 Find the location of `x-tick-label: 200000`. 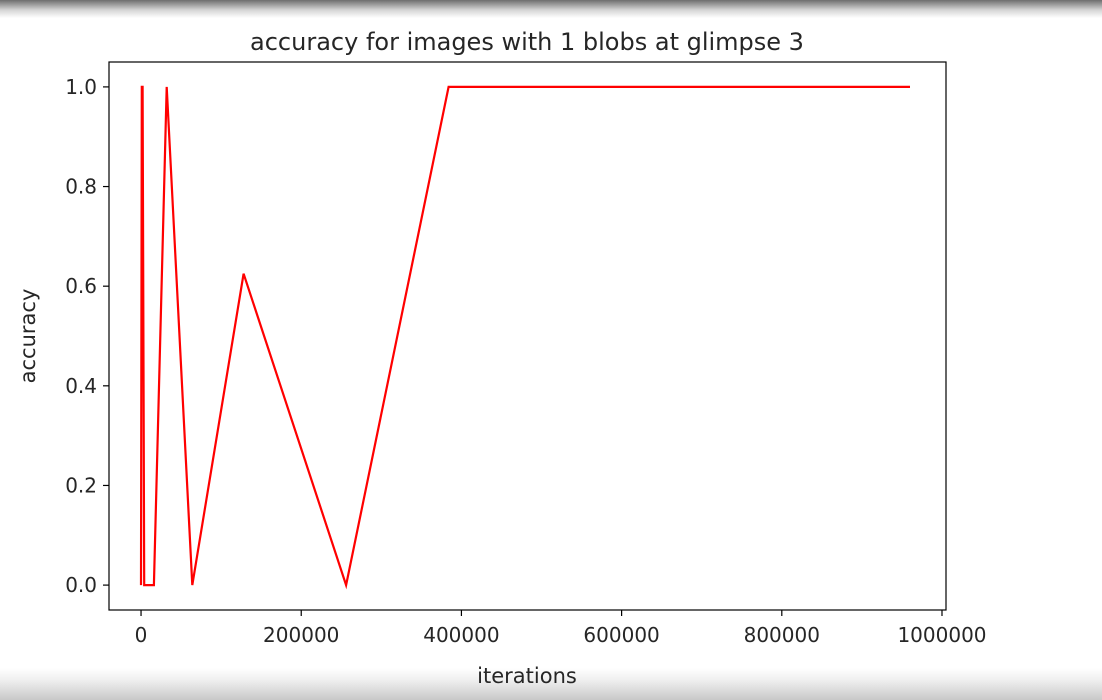

x-tick-label: 200000 is located at coordinates (301, 635).